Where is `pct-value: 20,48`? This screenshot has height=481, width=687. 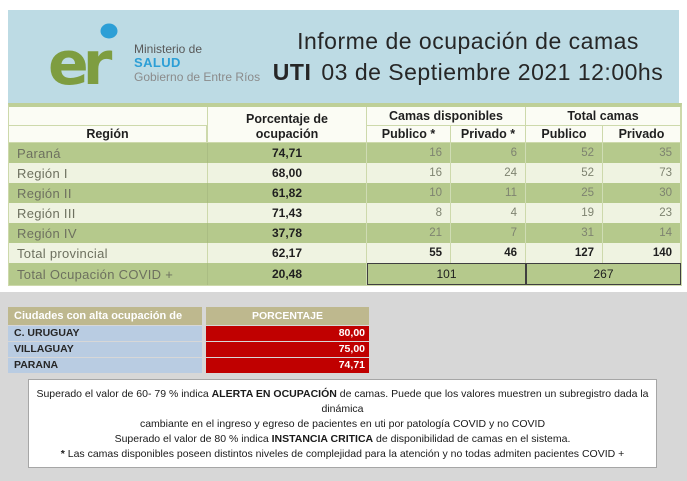
pct-value: 20,48 is located at coordinates (287, 274).